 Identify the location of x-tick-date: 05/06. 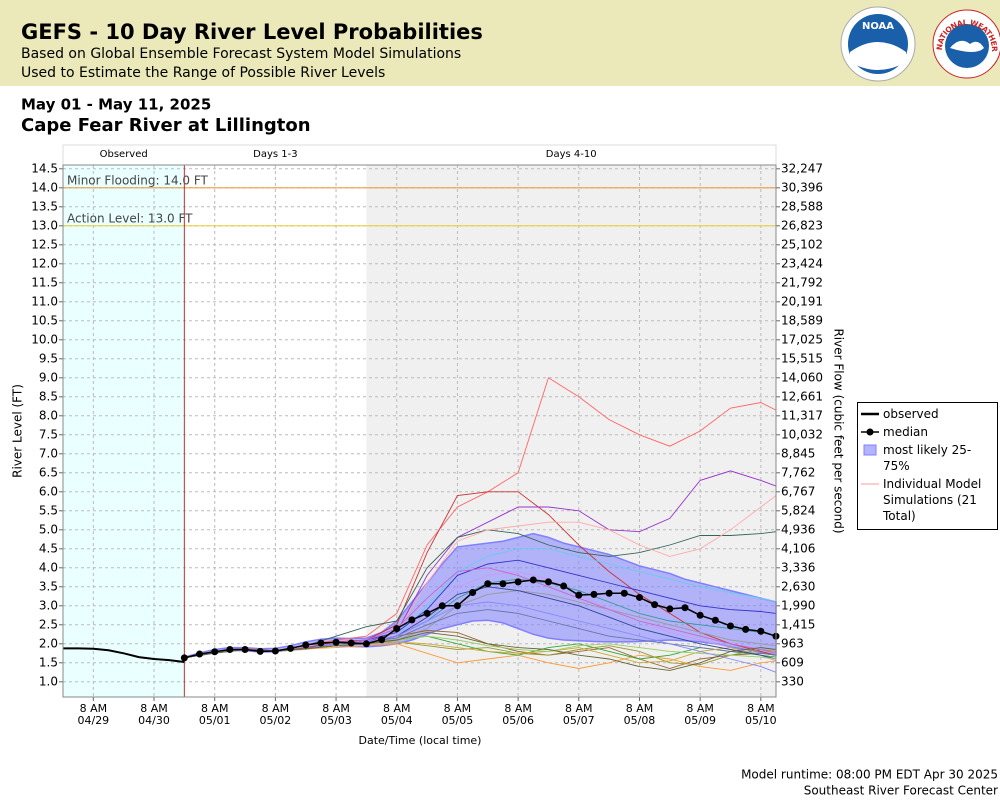
(518, 720).